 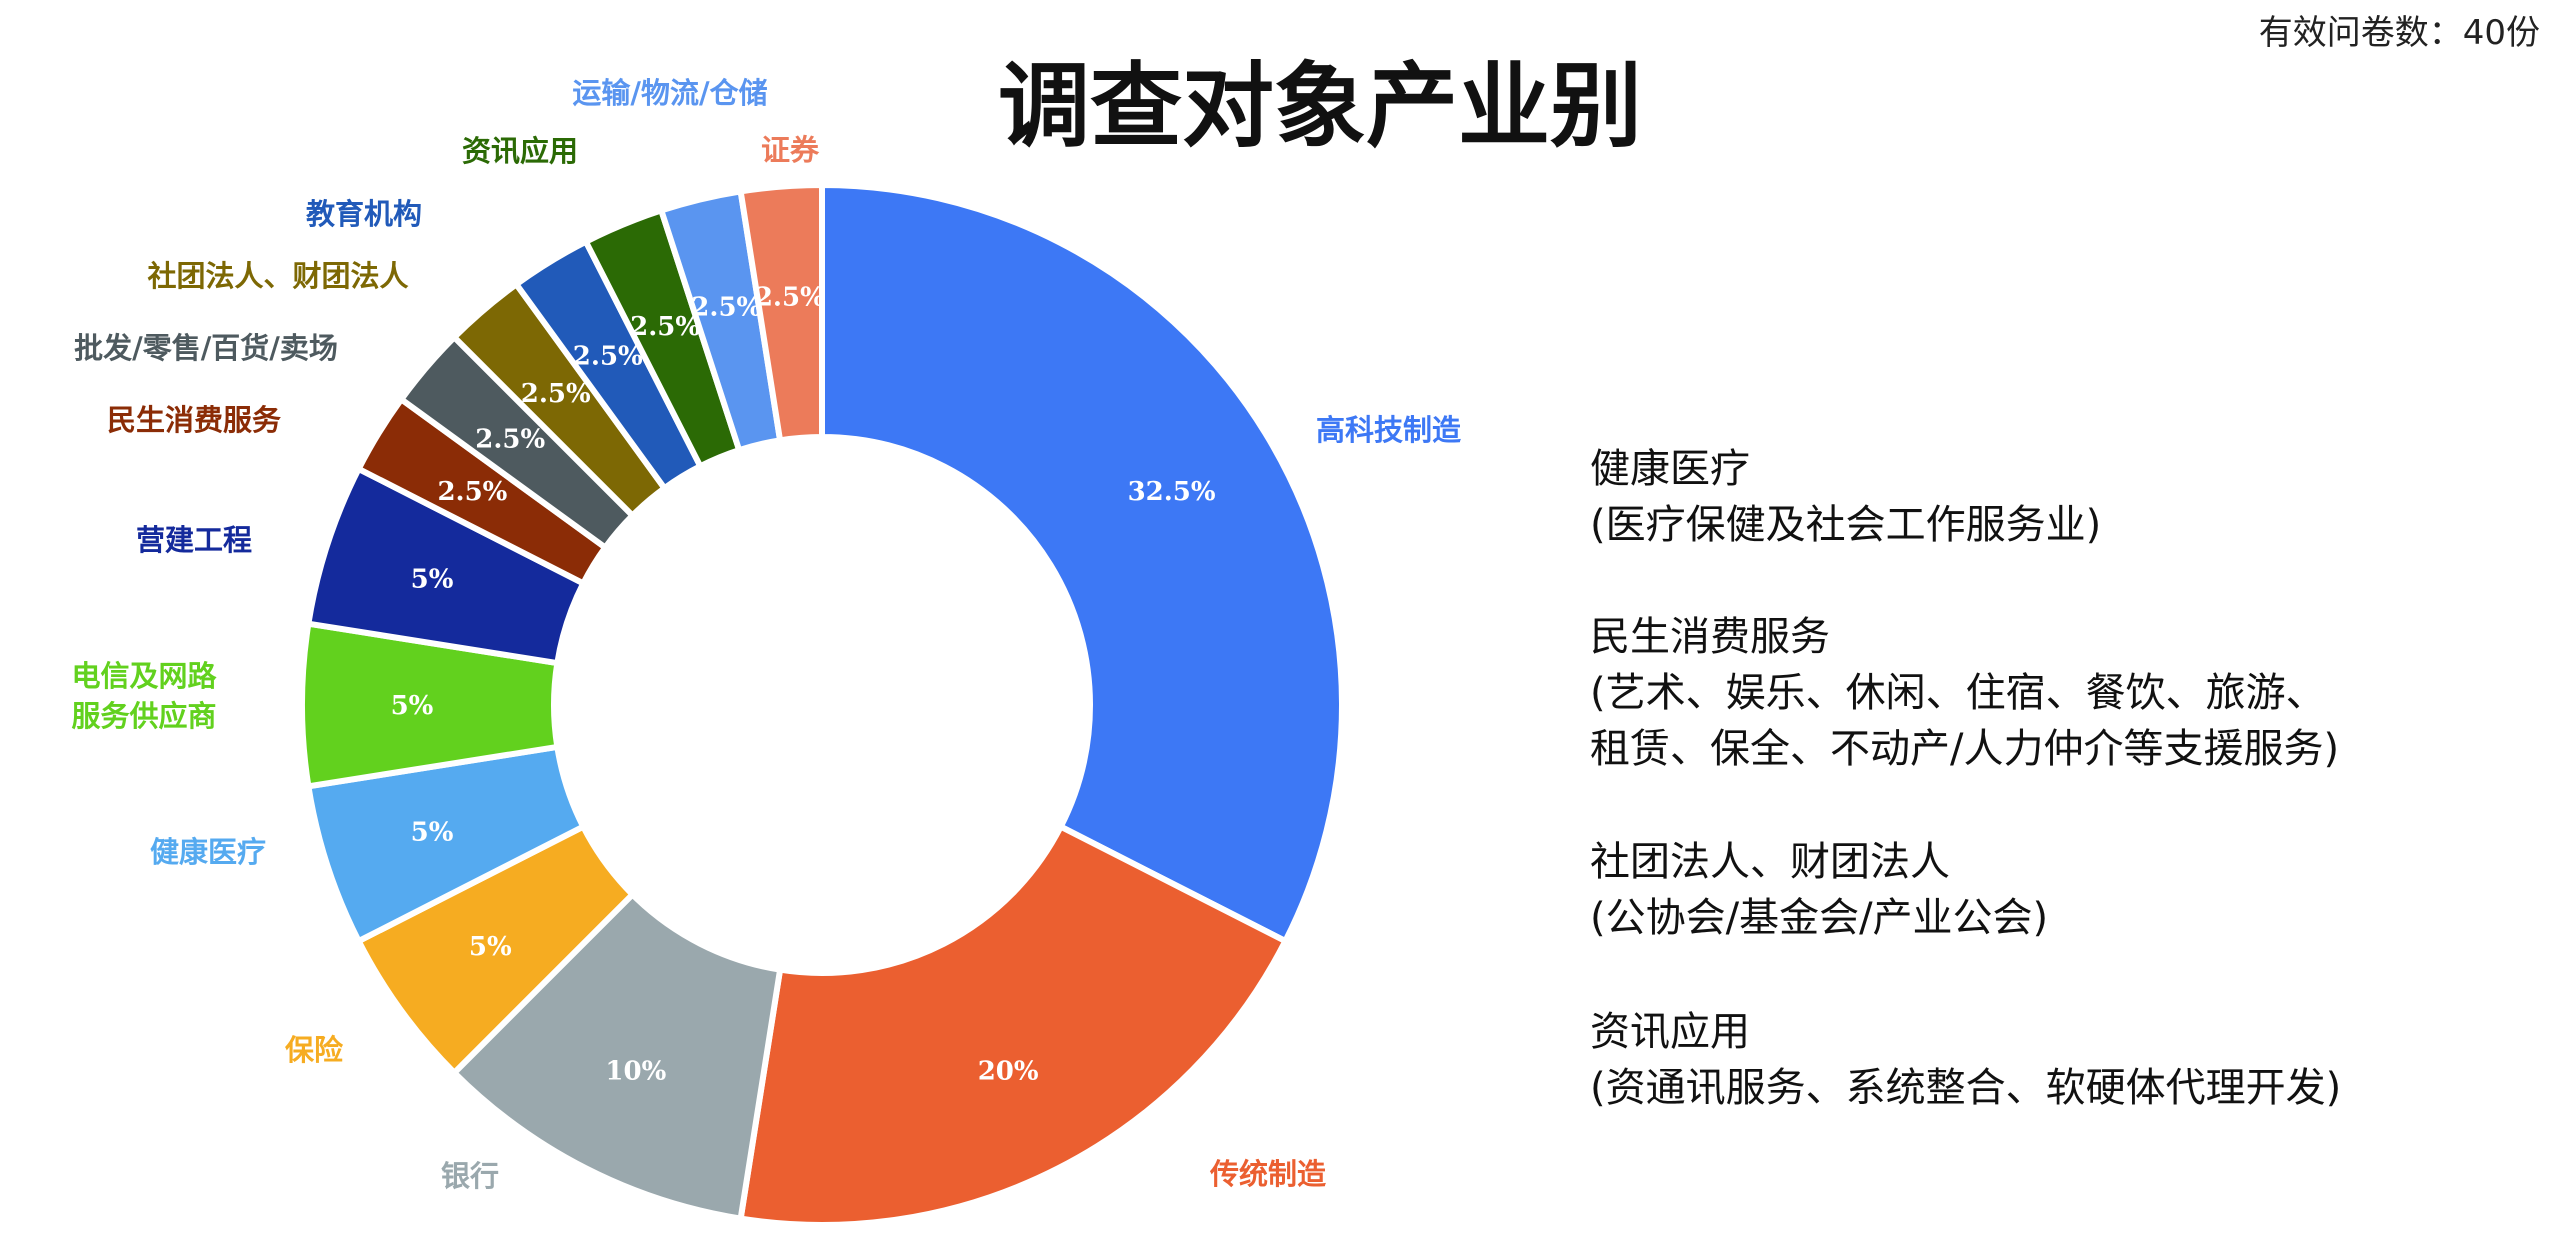 I want to click on value-label-5: 5%, so click(x=432, y=833).